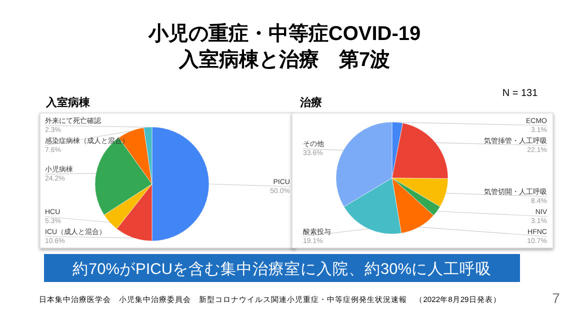  What do you see at coordinates (284, 46) in the screenshot?
I see `text: 小児の重症・中等症COVID-19 入室病棟と治療 第7波` at bounding box center [284, 46].